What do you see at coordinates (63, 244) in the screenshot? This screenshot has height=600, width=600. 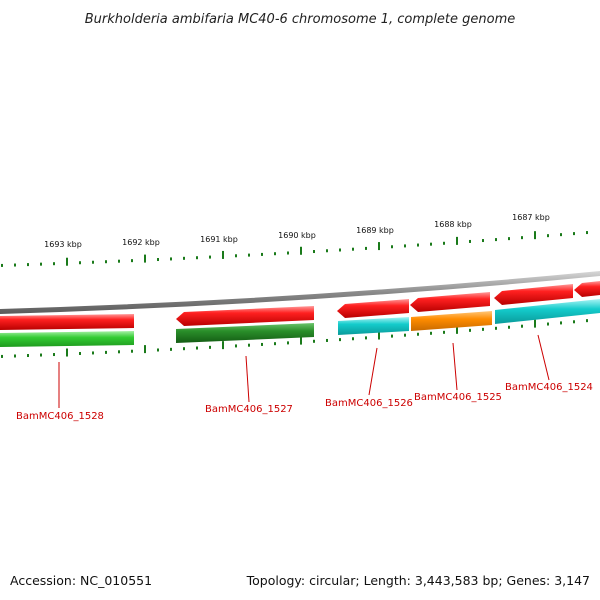 I see `tick-label-1693: 1693 kbp` at bounding box center [63, 244].